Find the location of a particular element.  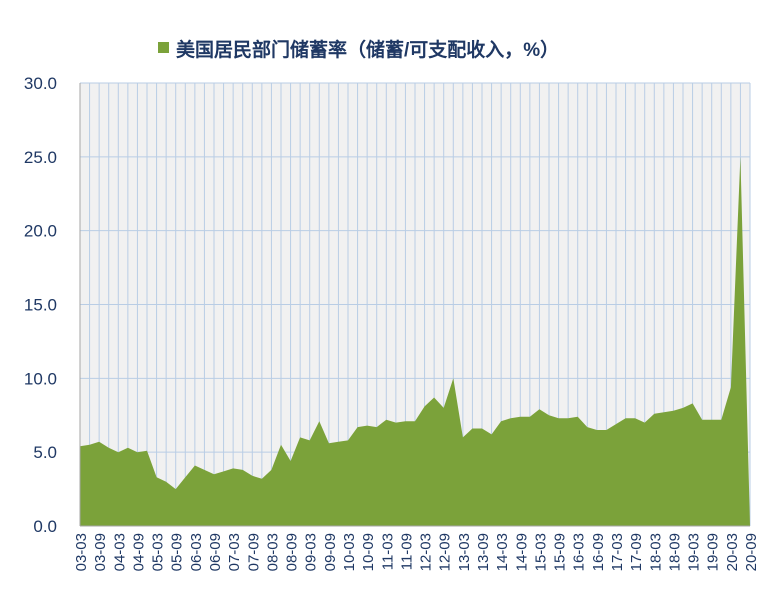

x-tick-label: 18-03 is located at coordinates (655, 552).